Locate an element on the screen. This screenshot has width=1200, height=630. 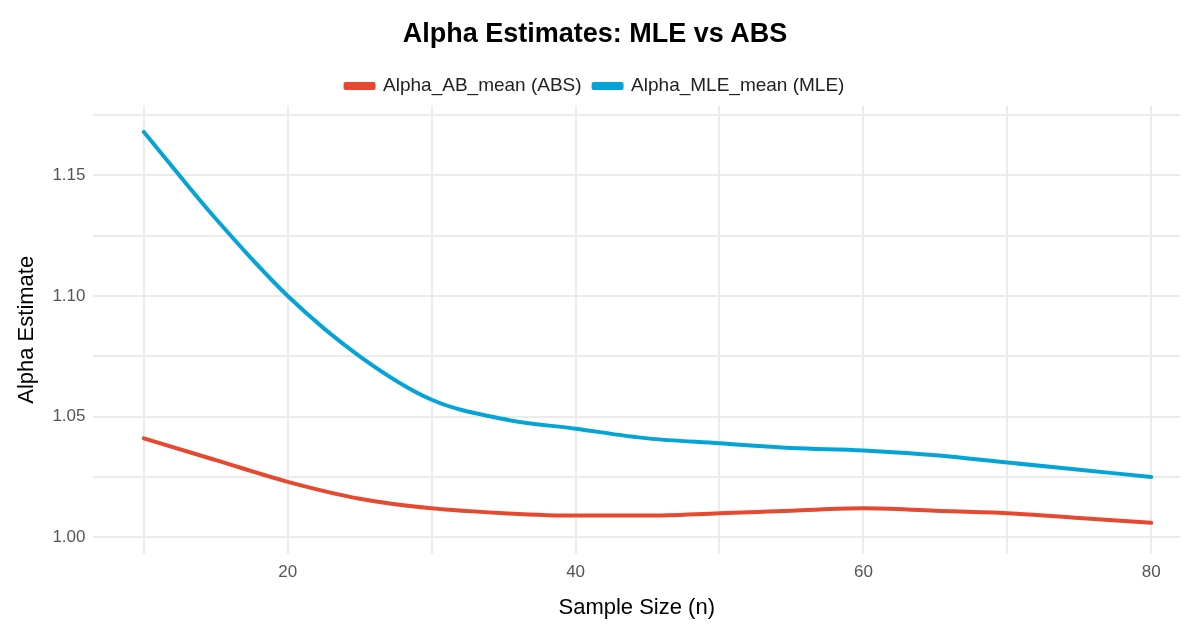
x-axis-title: Sample Size (n) is located at coordinates (636, 606).